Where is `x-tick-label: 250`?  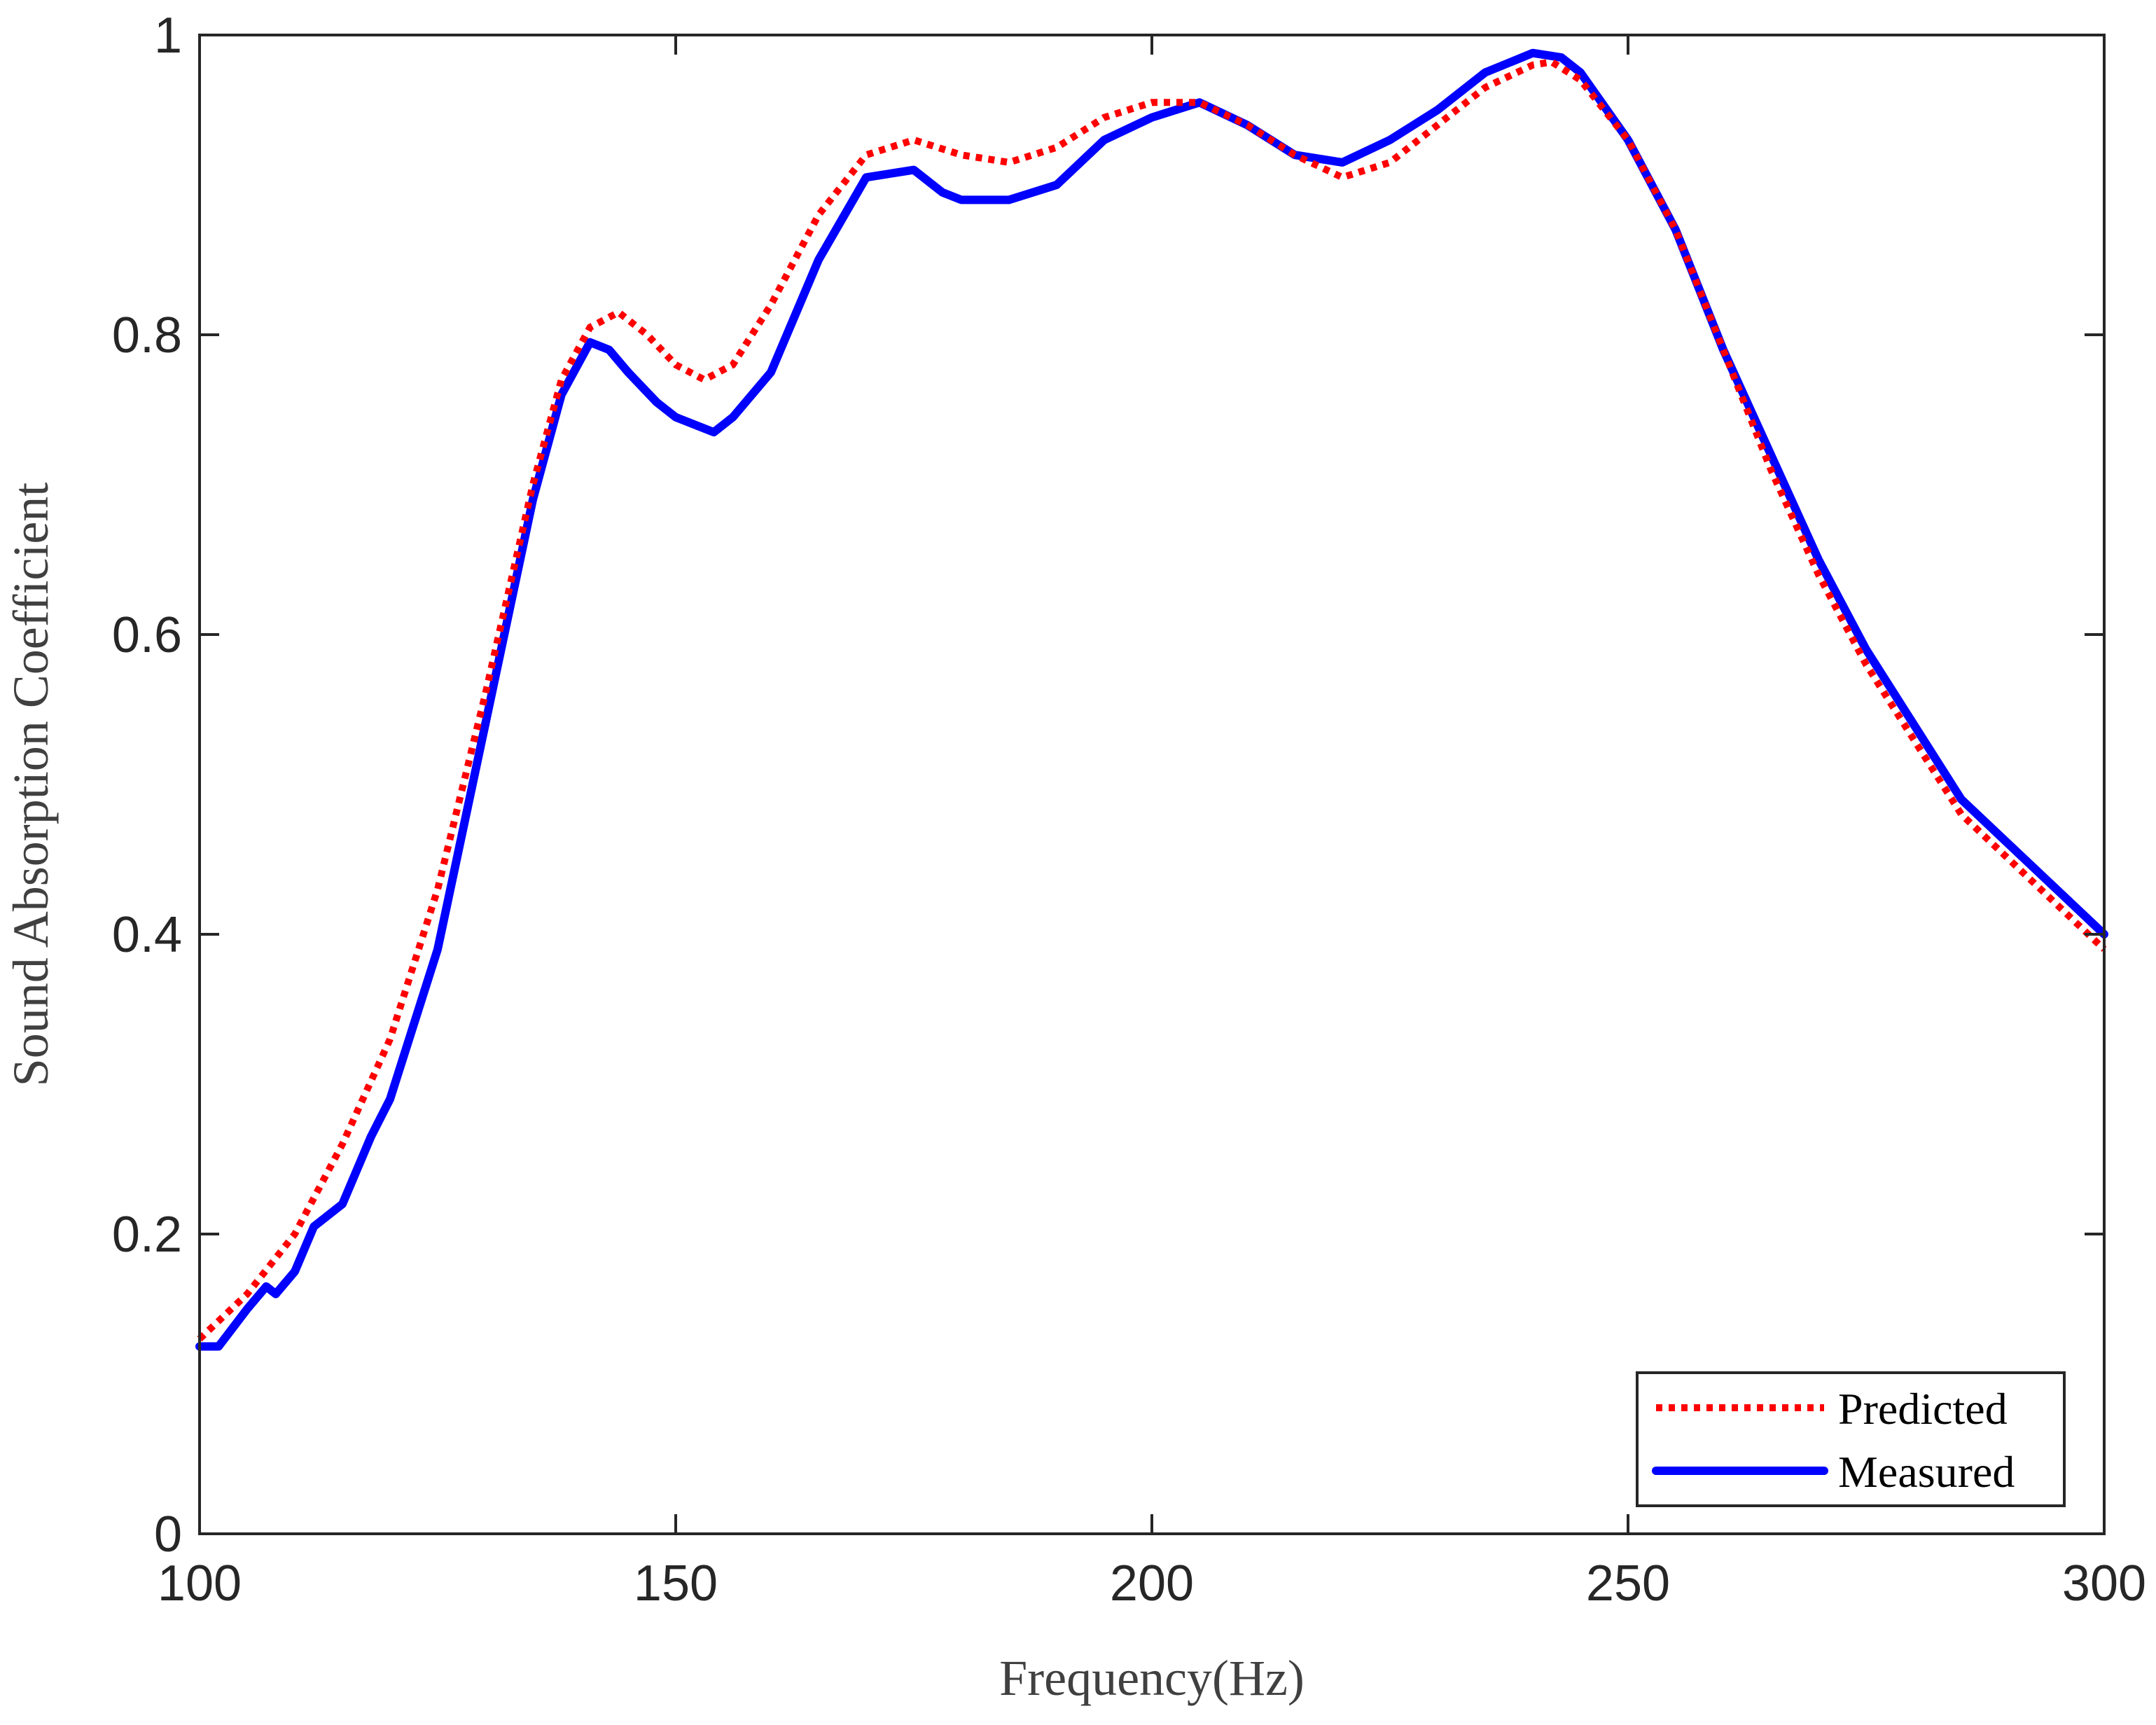
x-tick-label: 250 is located at coordinates (1628, 1584).